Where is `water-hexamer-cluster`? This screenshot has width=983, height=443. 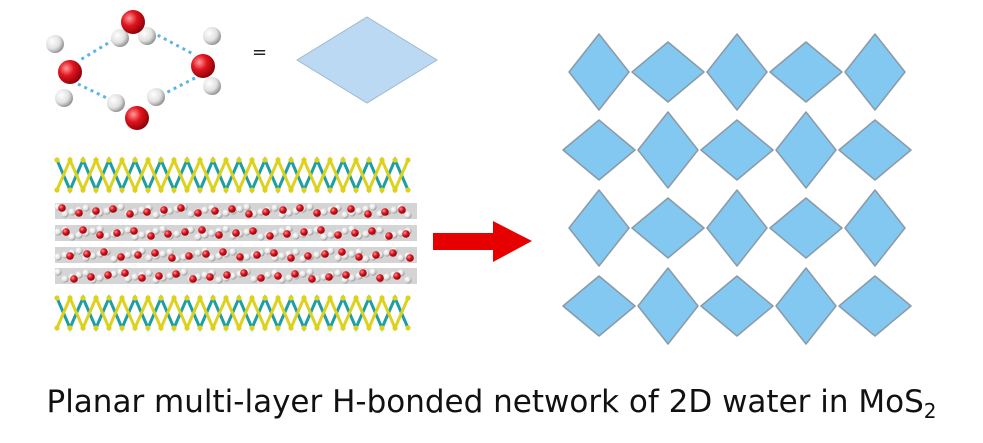
water-hexamer-cluster is located at coordinates (133, 70).